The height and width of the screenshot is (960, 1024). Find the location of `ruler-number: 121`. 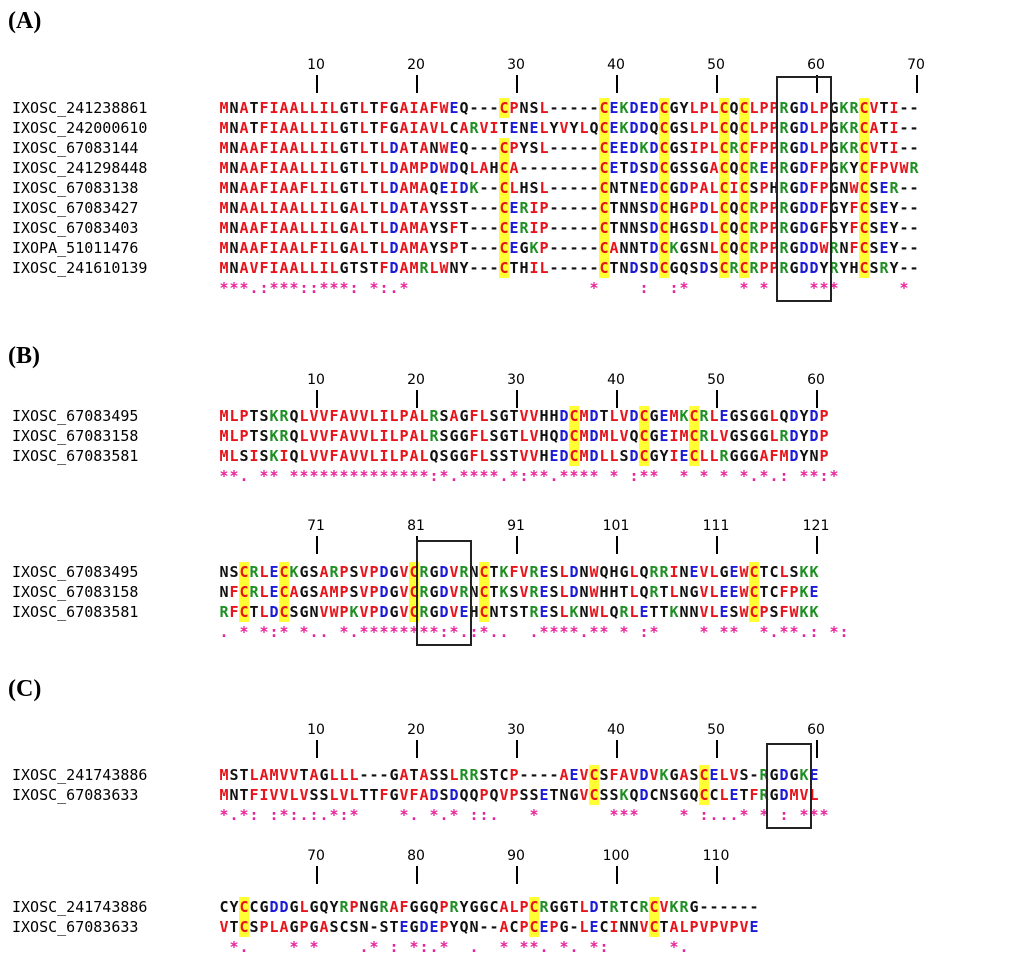

ruler-number: 121 is located at coordinates (816, 526).